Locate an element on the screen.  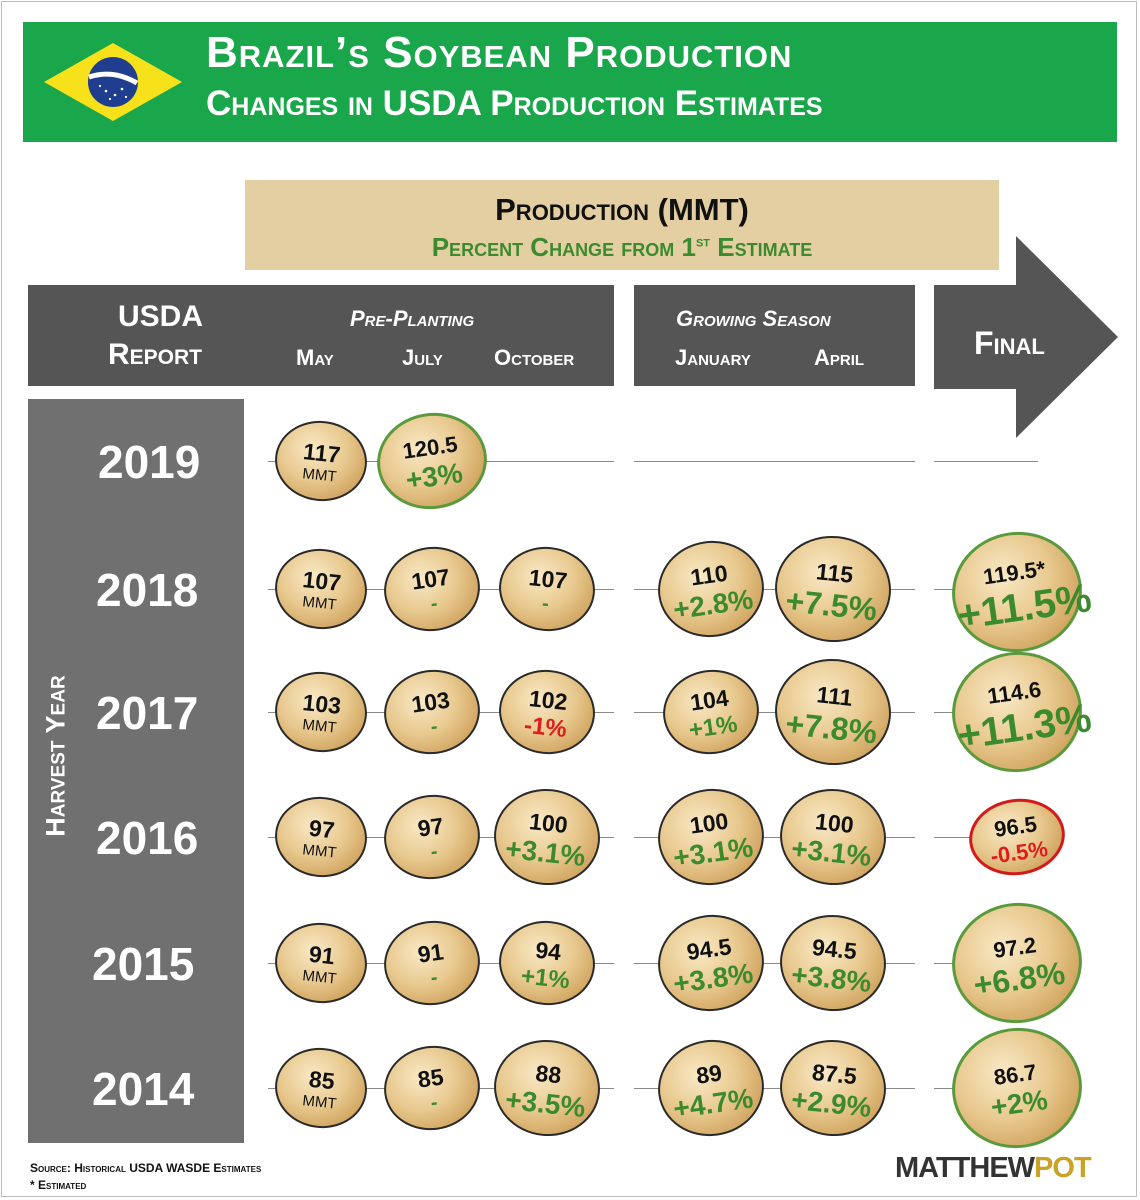
harvest-year-2015: 2015 is located at coordinates (143, 964).